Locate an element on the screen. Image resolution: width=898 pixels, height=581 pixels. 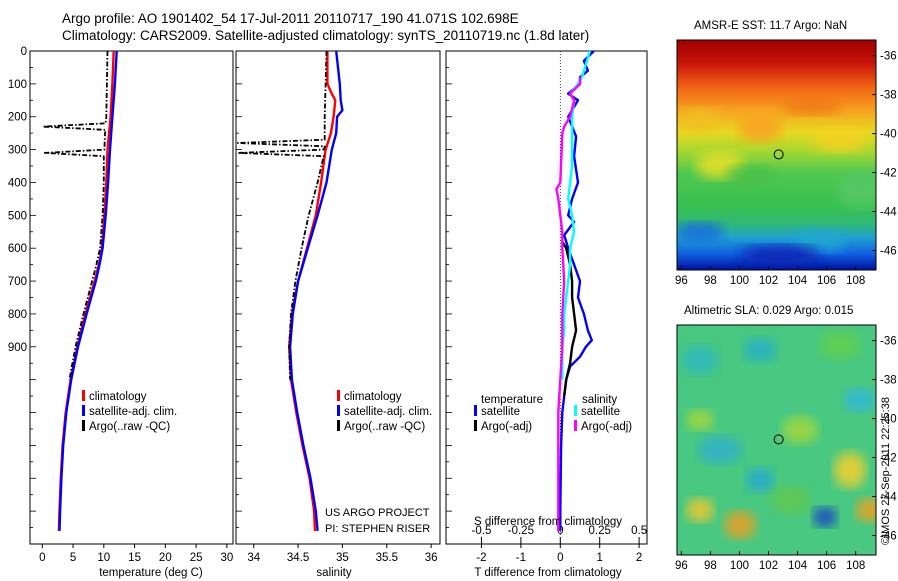
sst-map-xtick-label: 96 is located at coordinates (681, 281).